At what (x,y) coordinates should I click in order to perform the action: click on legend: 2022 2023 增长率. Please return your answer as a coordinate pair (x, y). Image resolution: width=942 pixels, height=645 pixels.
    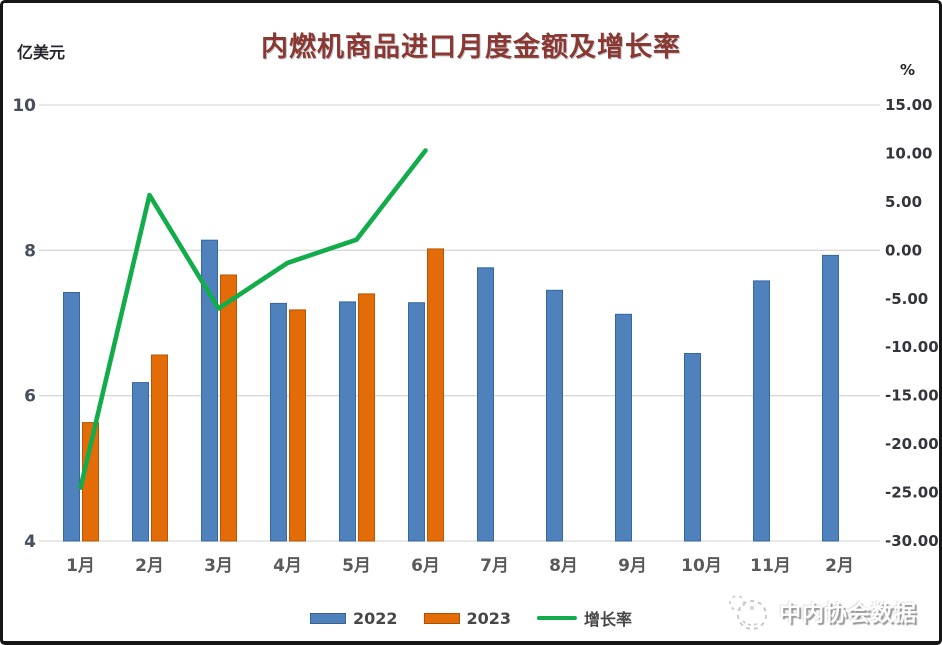
    Looking at the image, I should click on (470, 618).